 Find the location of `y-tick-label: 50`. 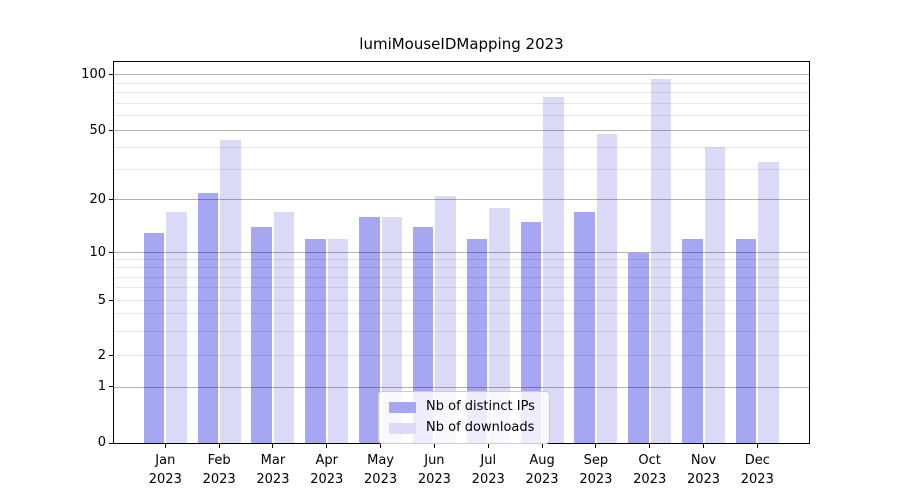

y-tick-label: 50 is located at coordinates (97, 130).